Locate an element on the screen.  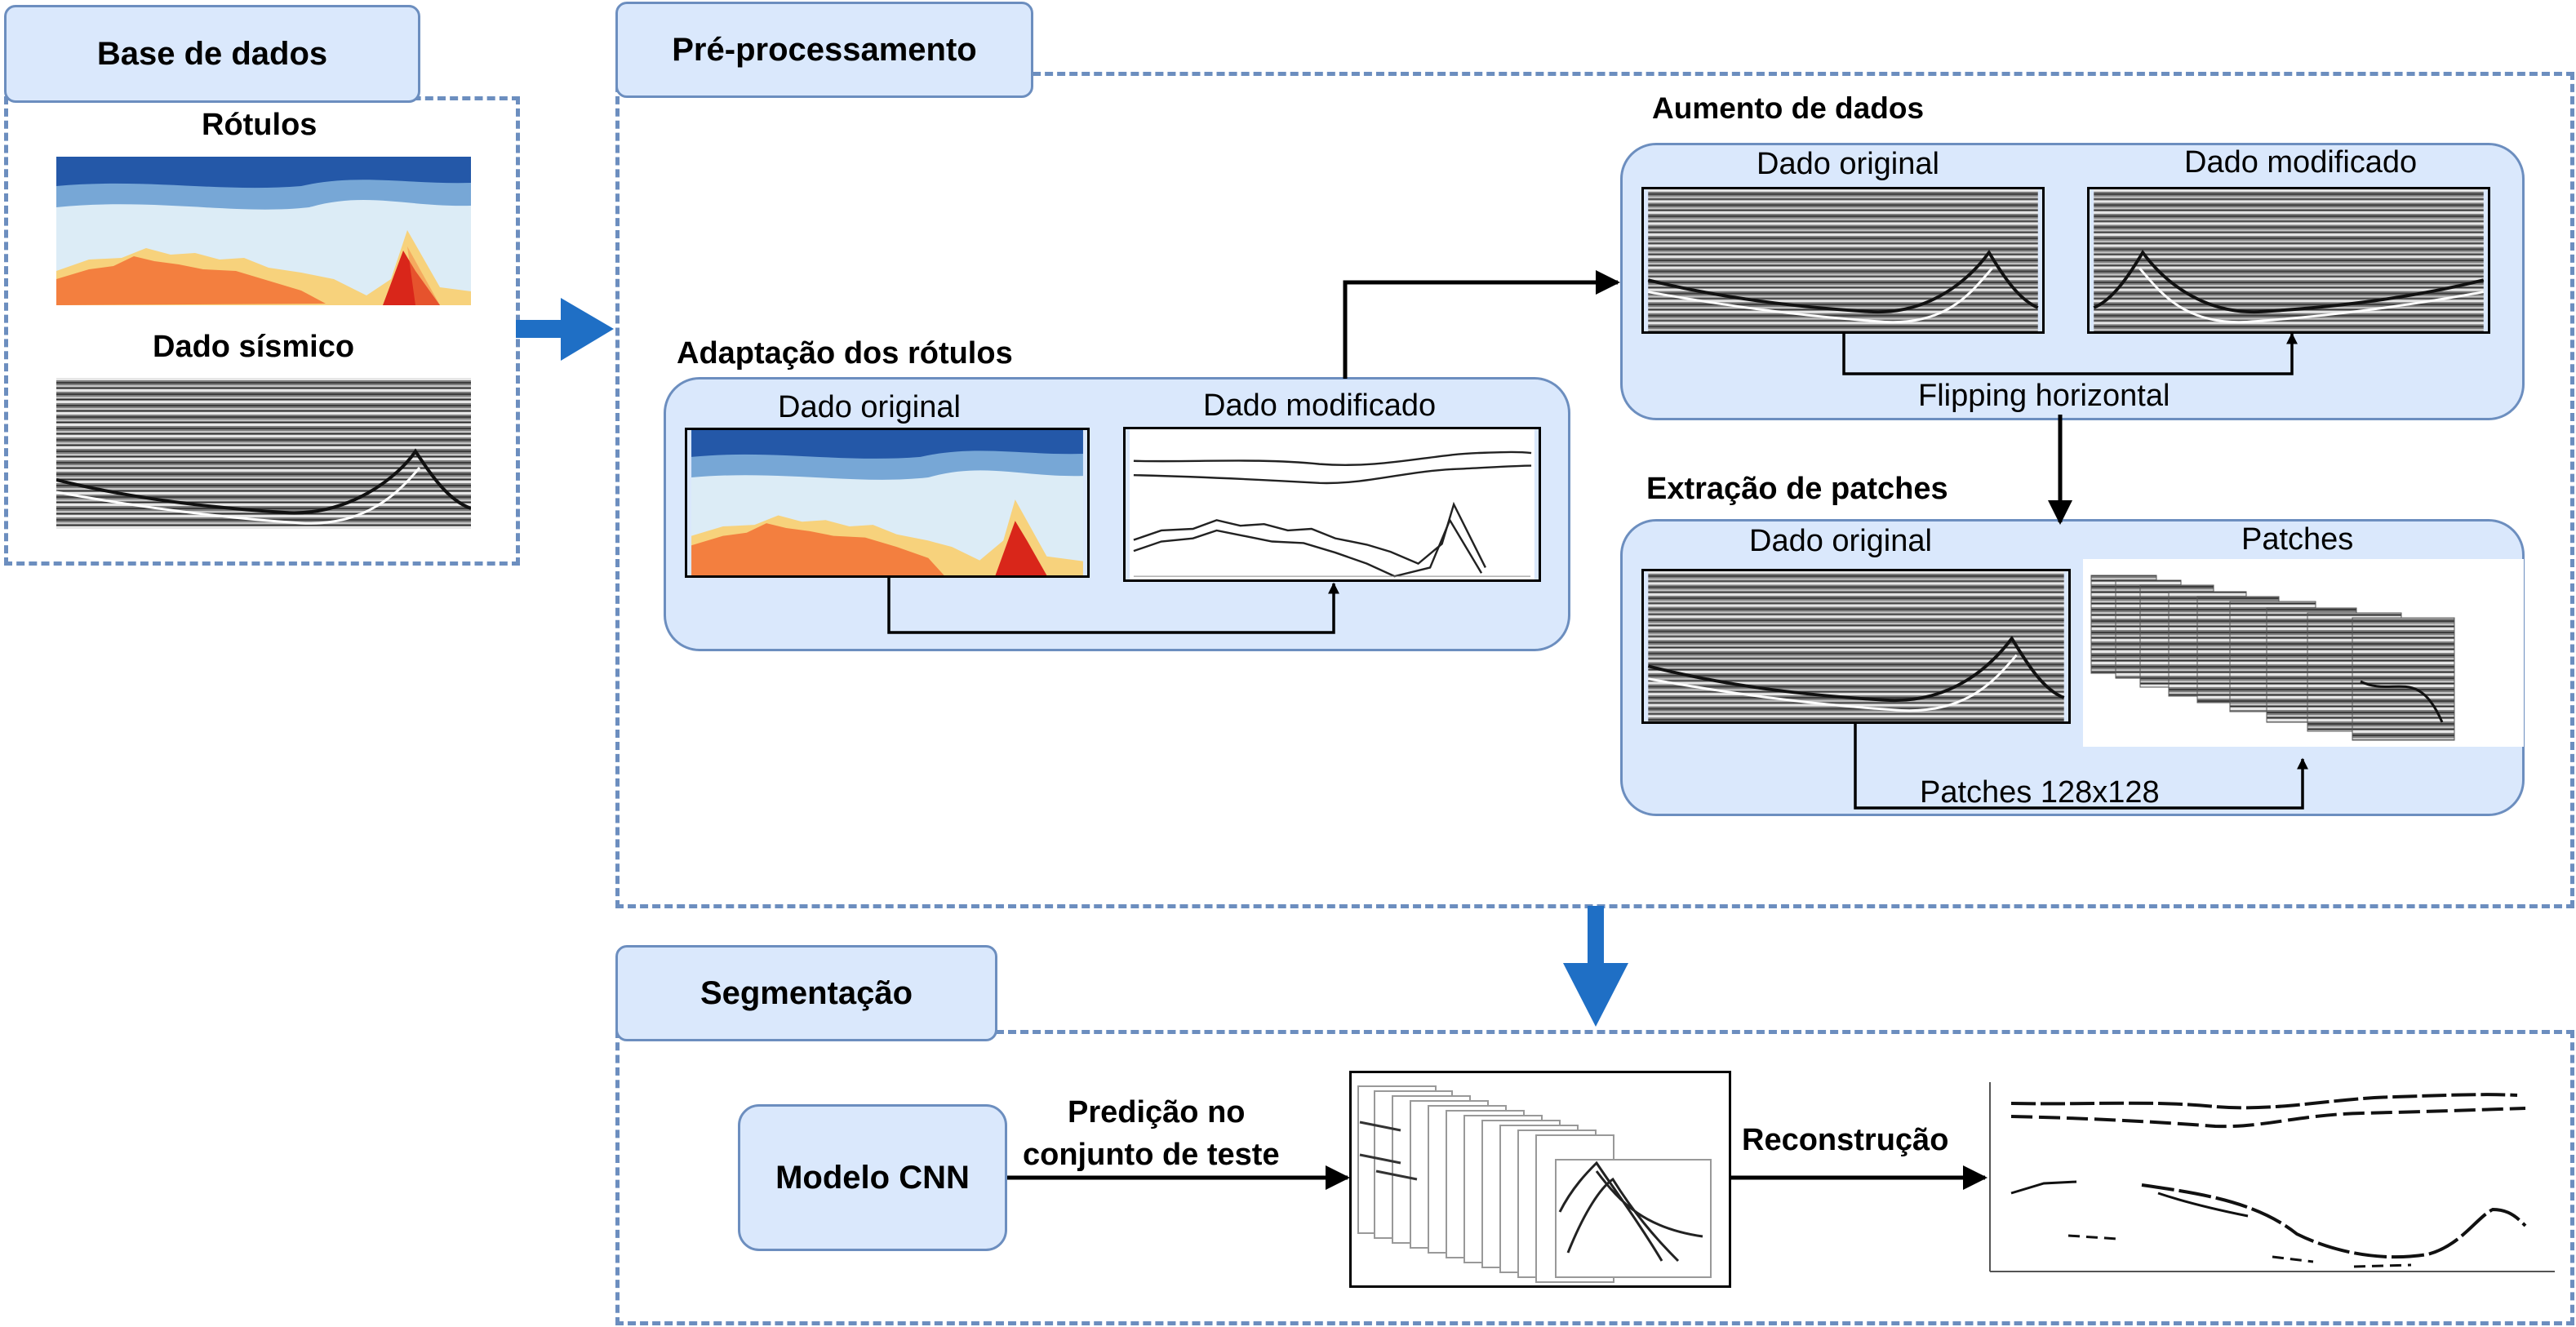
segmentacao-title-text: Segmentação is located at coordinates (806, 992).